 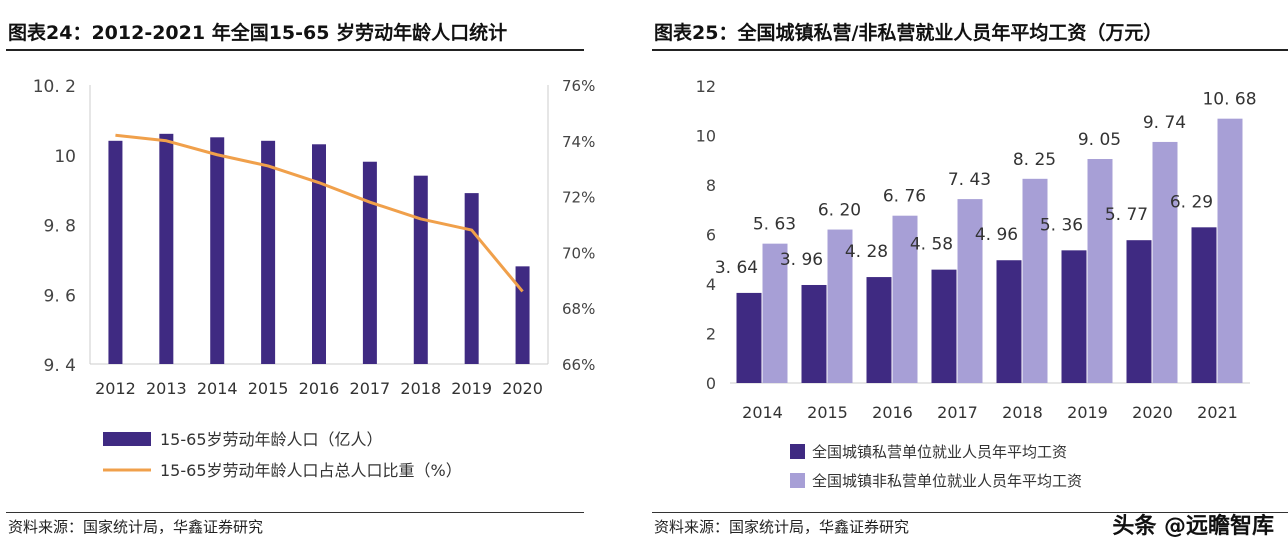 I want to click on watermark: 头条 @远瞻智库, so click(x=1193, y=526).